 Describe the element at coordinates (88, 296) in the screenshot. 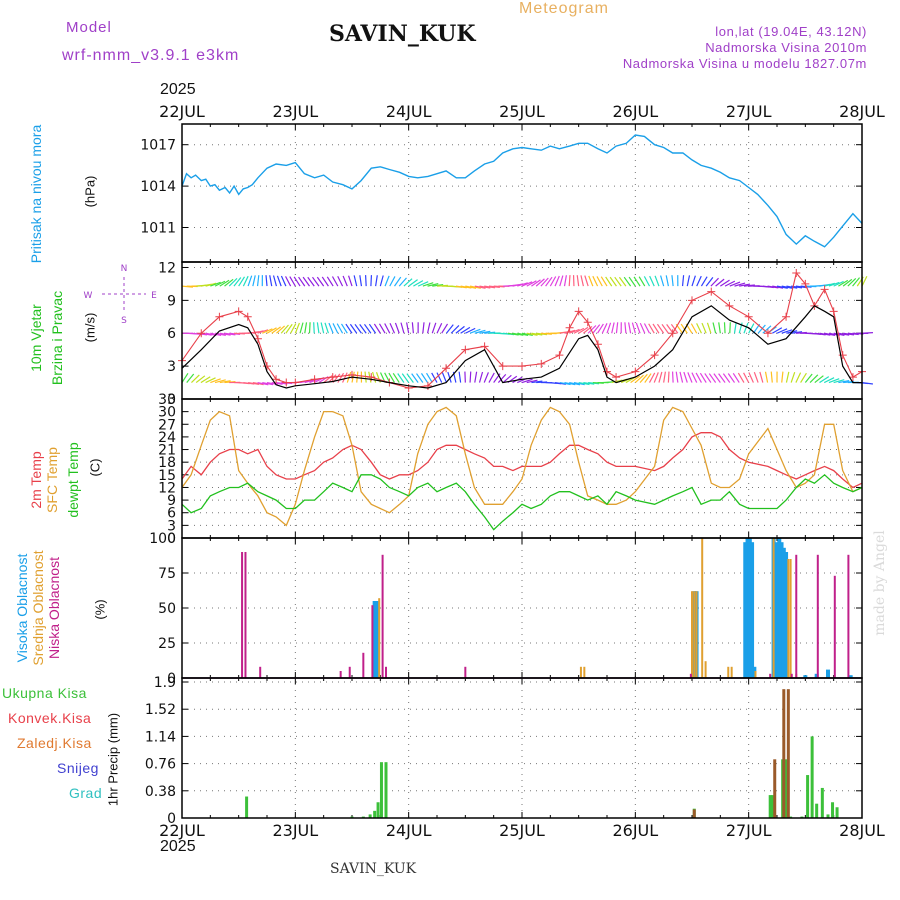

I see `compass-letter: W` at that location.